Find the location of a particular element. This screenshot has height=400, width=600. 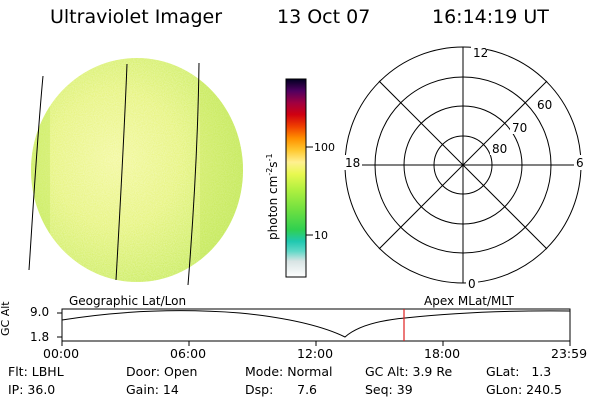

image-time: 16:14:19 UT is located at coordinates (490, 17).